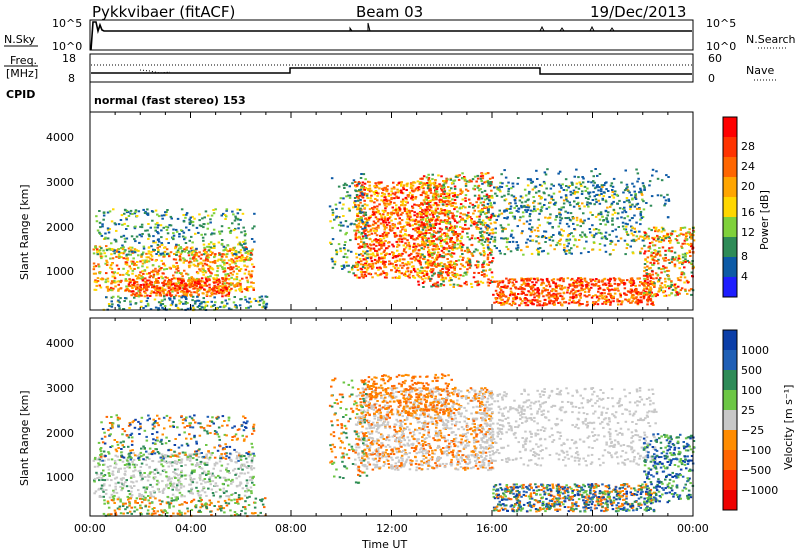  What do you see at coordinates (389, 12) in the screenshot?
I see `beam-title: Beam 03` at bounding box center [389, 12].